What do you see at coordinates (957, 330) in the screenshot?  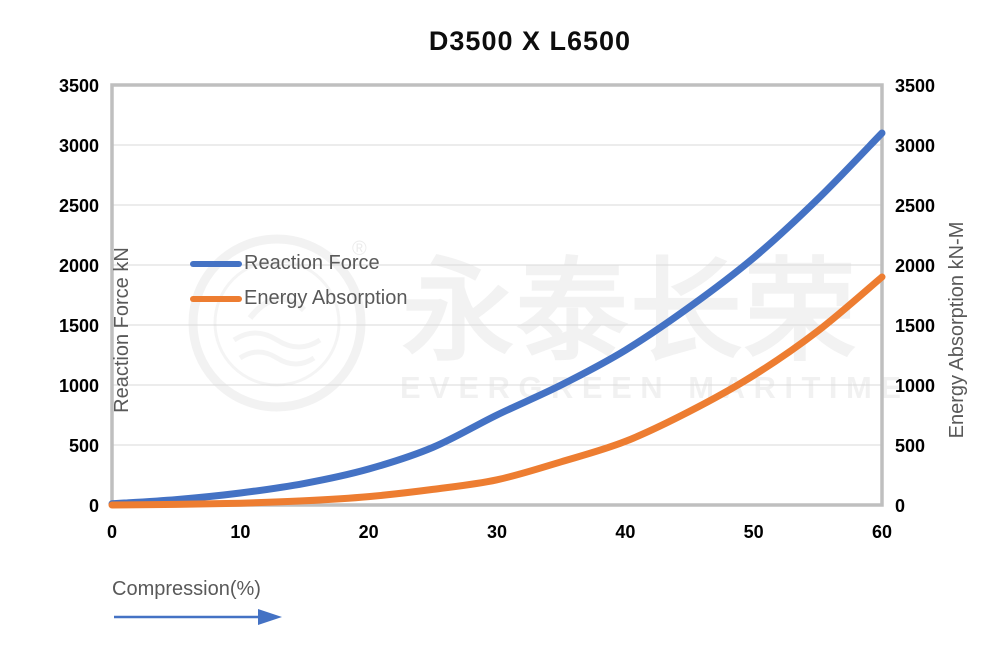 I see `right-axis-title: Energy Absorption kN-M` at bounding box center [957, 330].